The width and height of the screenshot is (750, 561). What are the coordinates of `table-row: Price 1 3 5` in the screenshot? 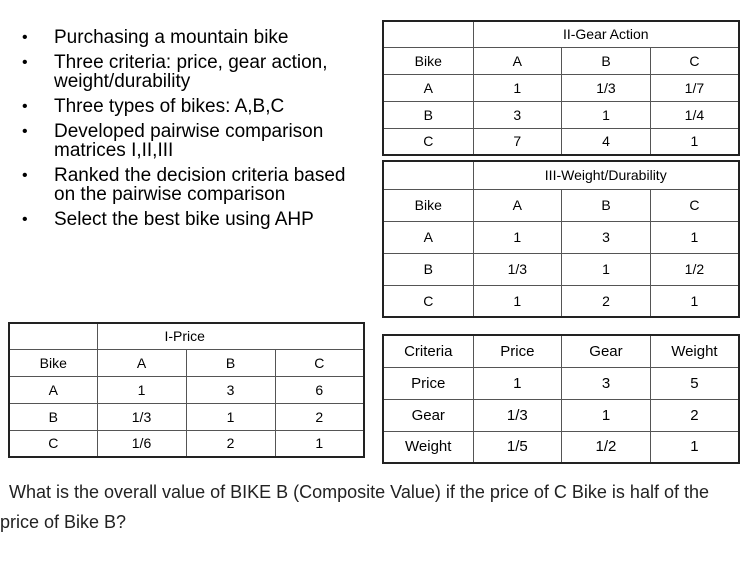 It's located at (561, 383).